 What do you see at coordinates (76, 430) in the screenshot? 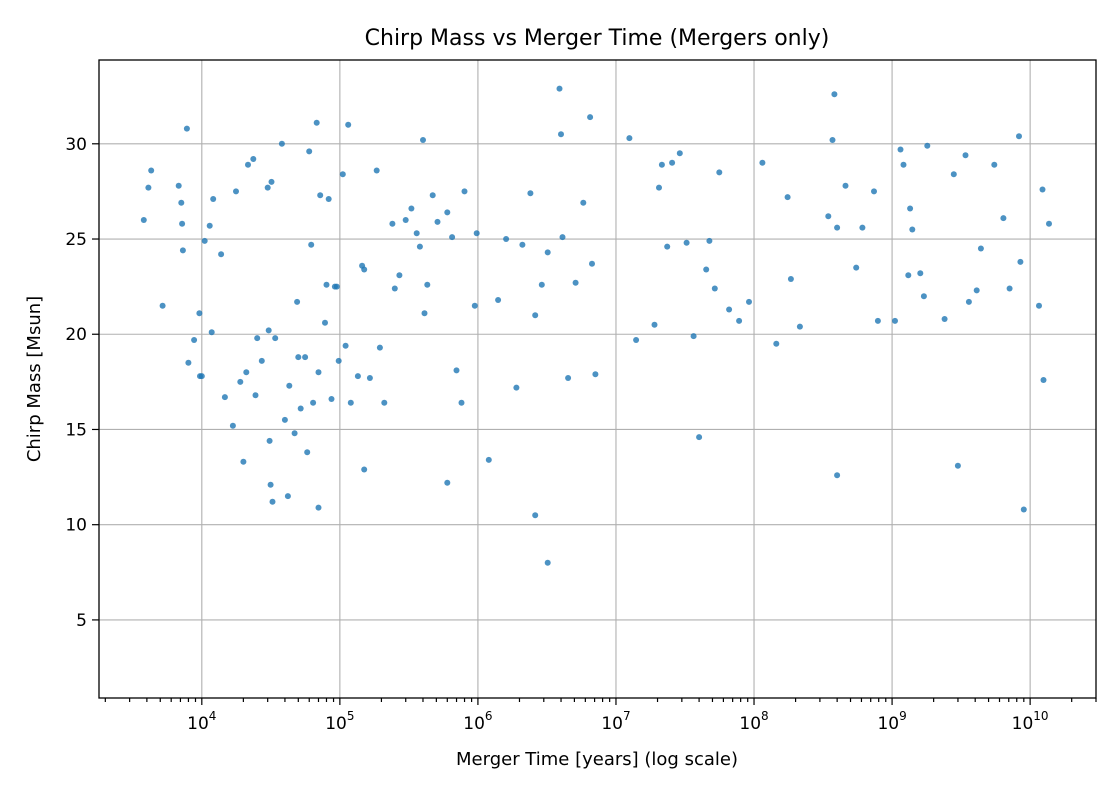
I see `y-tick-label: 15` at bounding box center [76, 430].